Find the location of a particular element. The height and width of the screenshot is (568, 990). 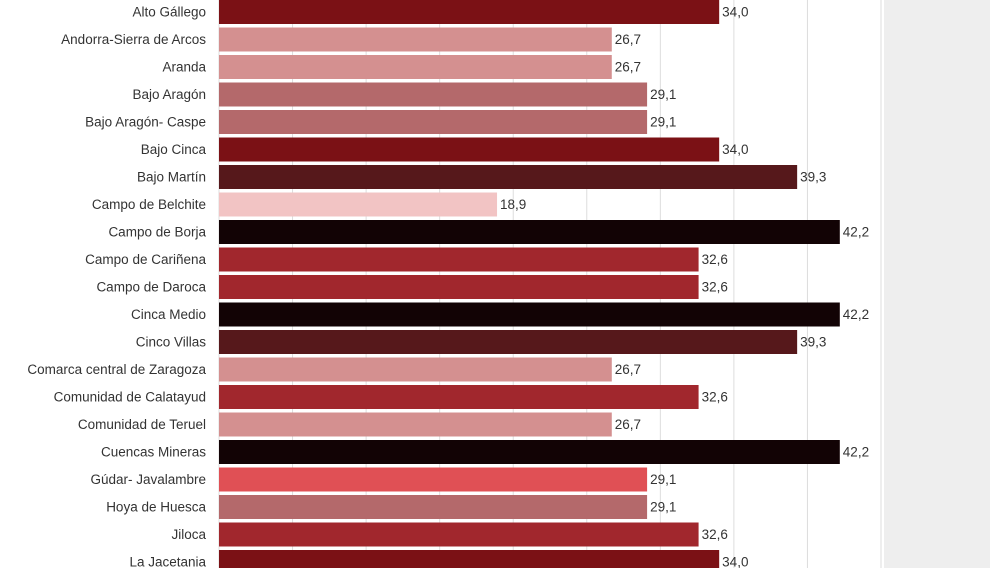

category-label: Cinca Medio is located at coordinates (168, 314).